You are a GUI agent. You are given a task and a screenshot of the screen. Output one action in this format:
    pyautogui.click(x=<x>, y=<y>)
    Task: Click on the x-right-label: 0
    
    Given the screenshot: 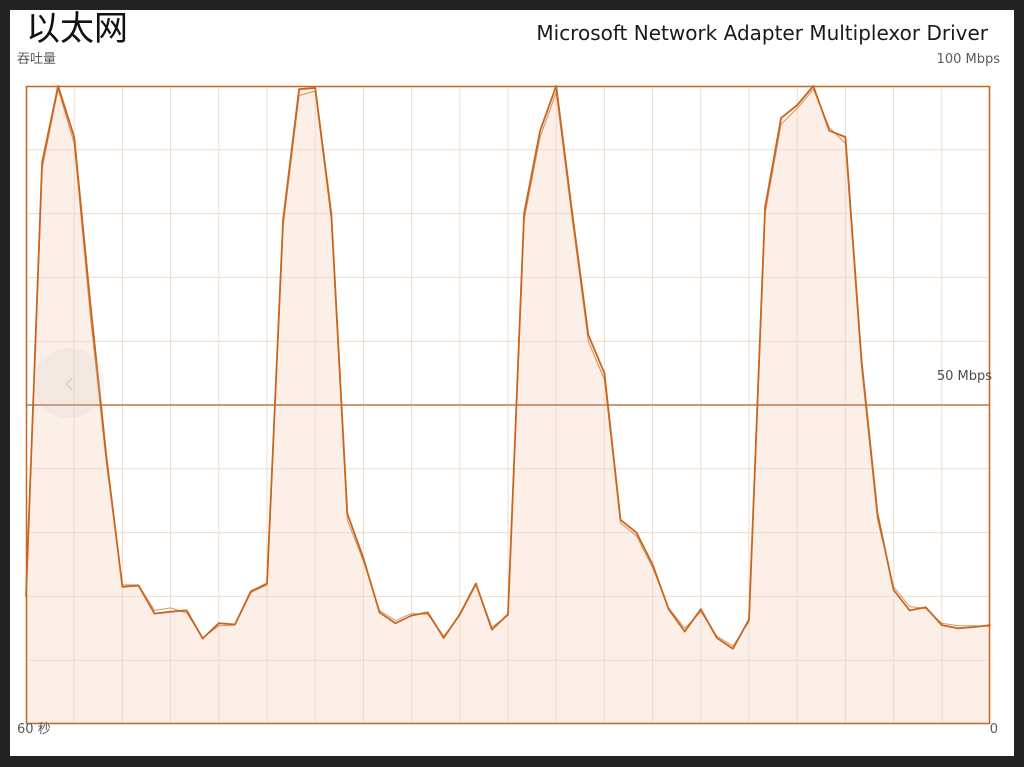 What is the action you would take?
    pyautogui.click(x=993, y=729)
    